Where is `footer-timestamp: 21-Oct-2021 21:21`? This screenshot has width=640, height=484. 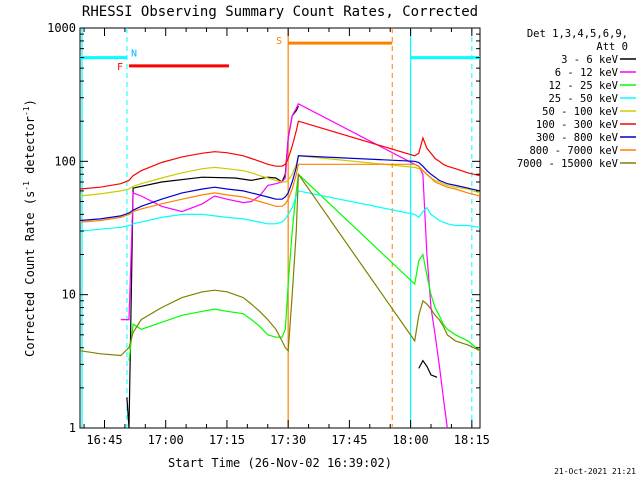 footer-timestamp: 21-Oct-2021 21:21 is located at coordinates (595, 471).